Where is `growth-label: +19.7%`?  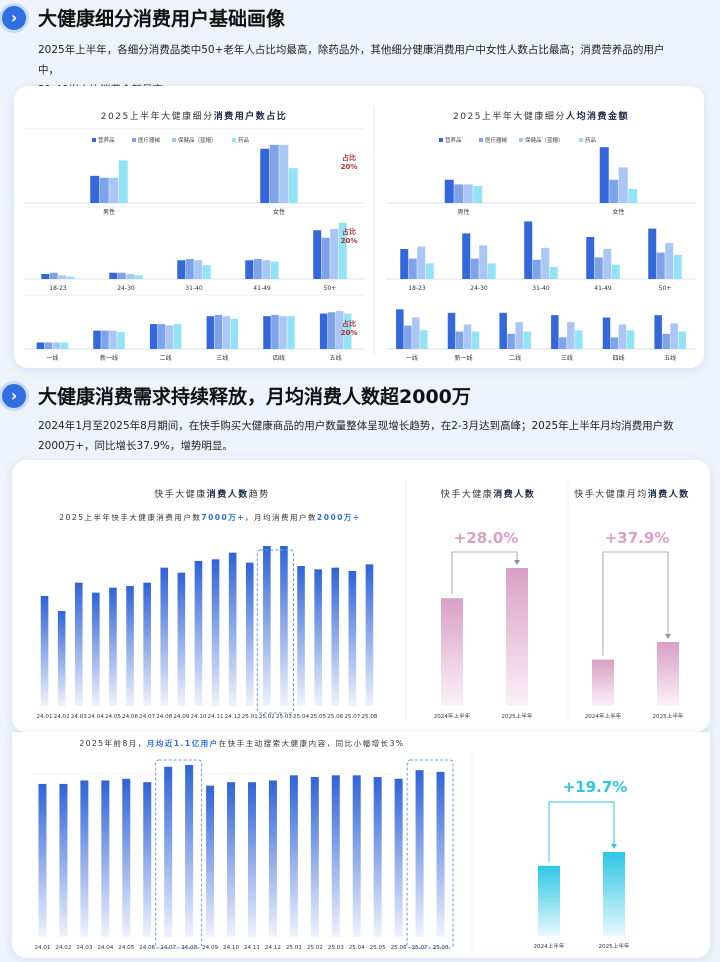
growth-label: +19.7% is located at coordinates (595, 787).